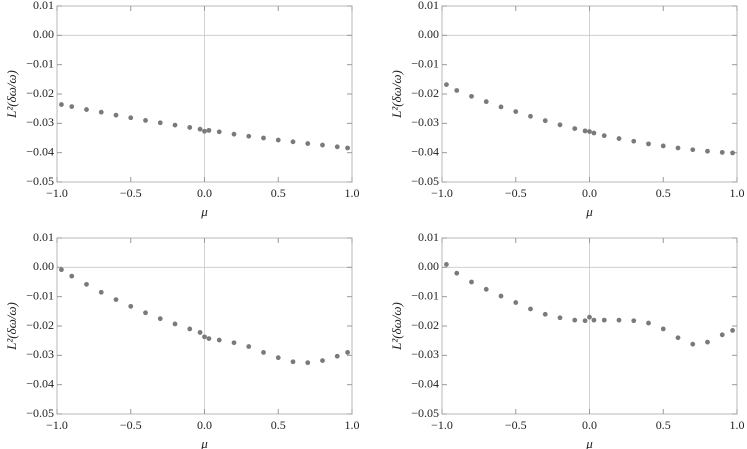 Image resolution: width=747 pixels, height=449 pixels. What do you see at coordinates (425, 181) in the screenshot?
I see `y-tick-label: −0.05` at bounding box center [425, 181].